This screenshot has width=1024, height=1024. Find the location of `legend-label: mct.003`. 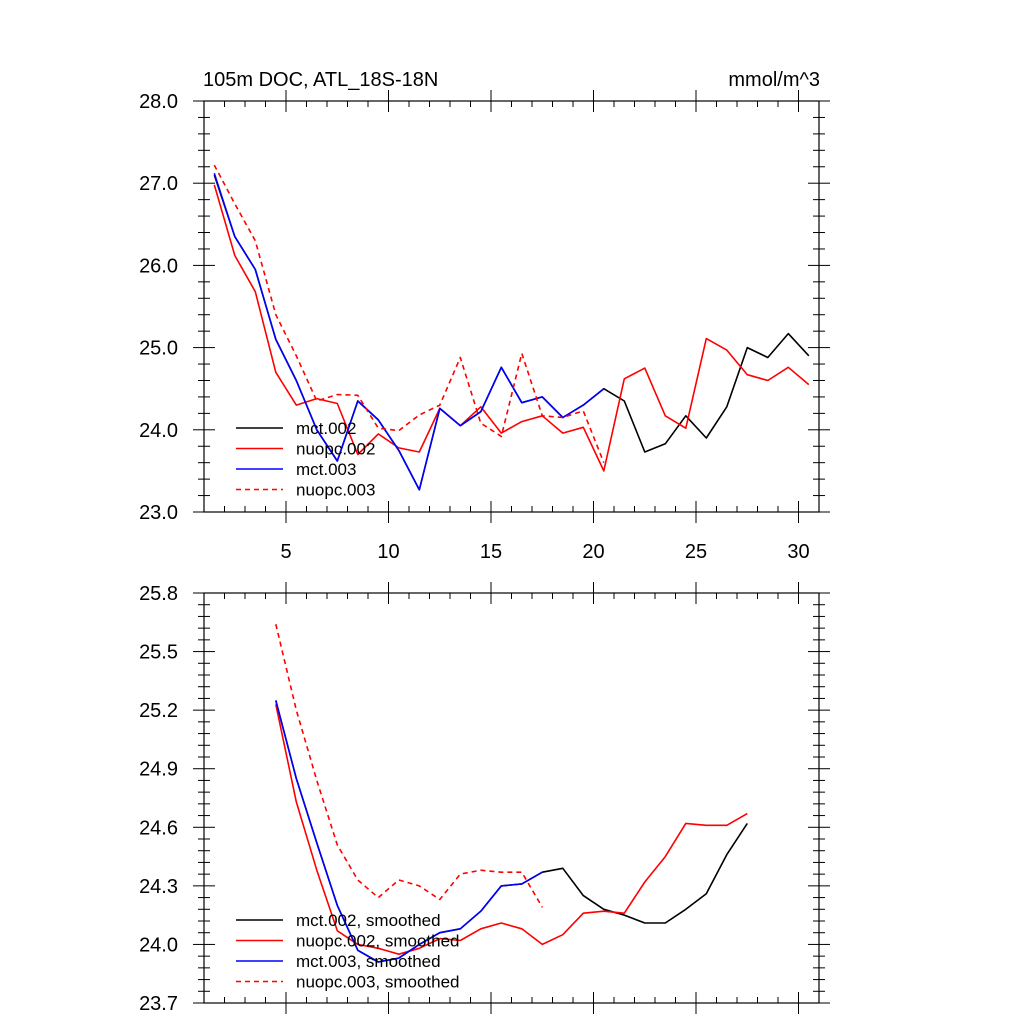

legend-label: mct.003 is located at coordinates (326, 469).